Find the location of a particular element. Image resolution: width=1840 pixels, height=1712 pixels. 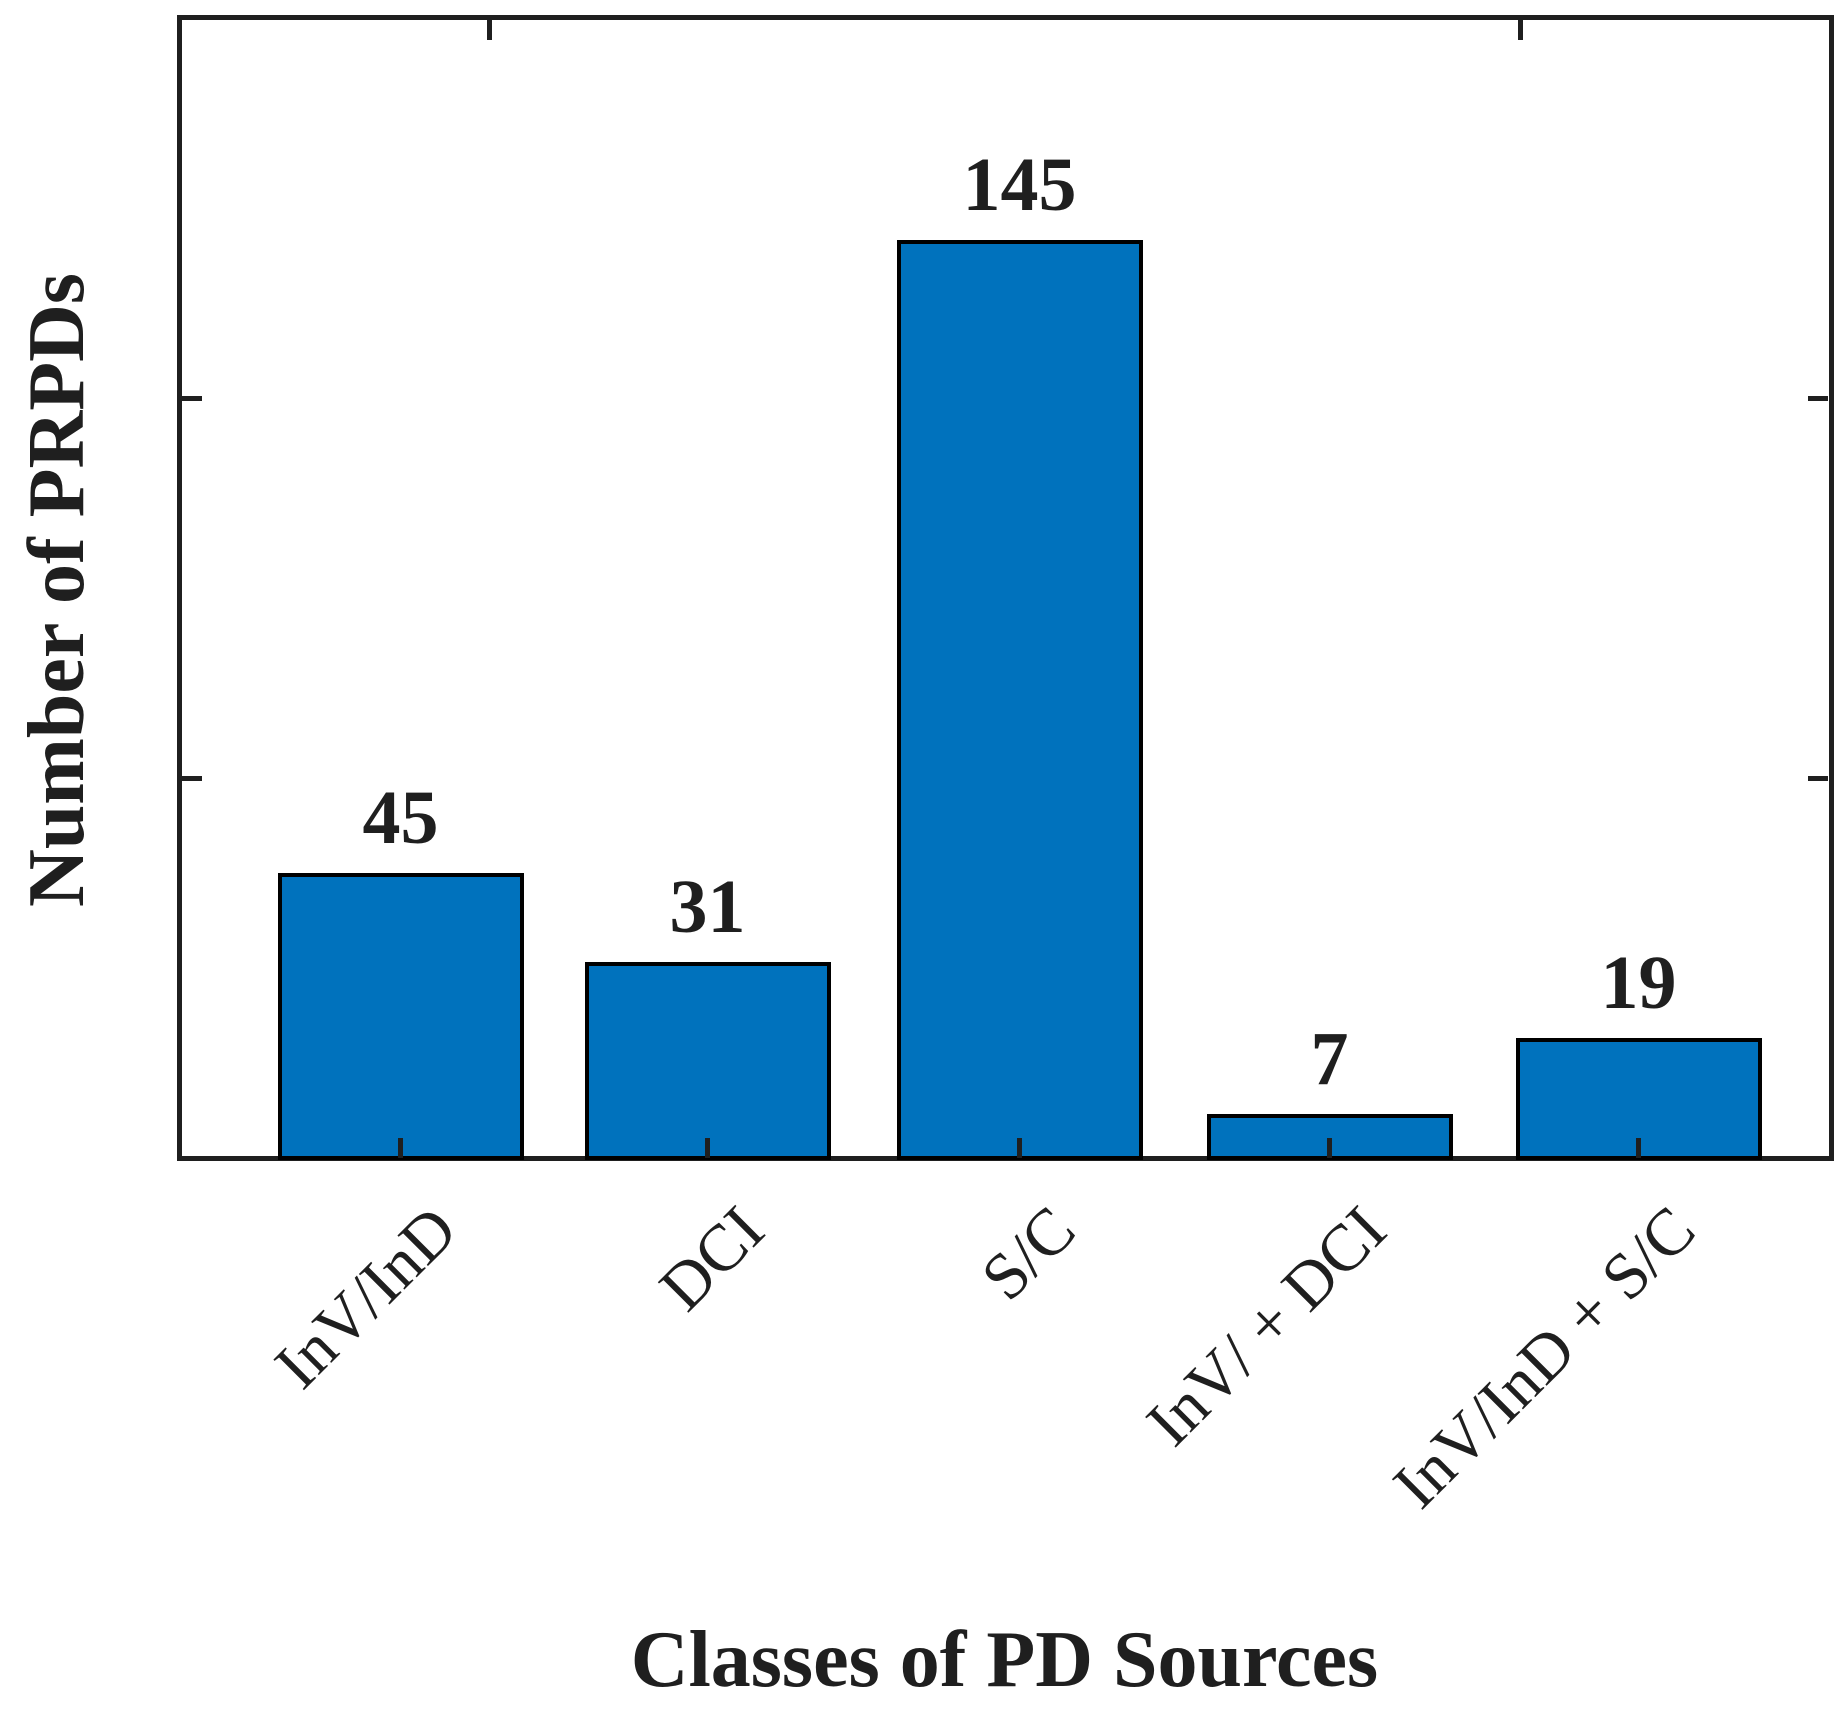

y-axis-title: Number of PRPDs is located at coordinates (57, 590).